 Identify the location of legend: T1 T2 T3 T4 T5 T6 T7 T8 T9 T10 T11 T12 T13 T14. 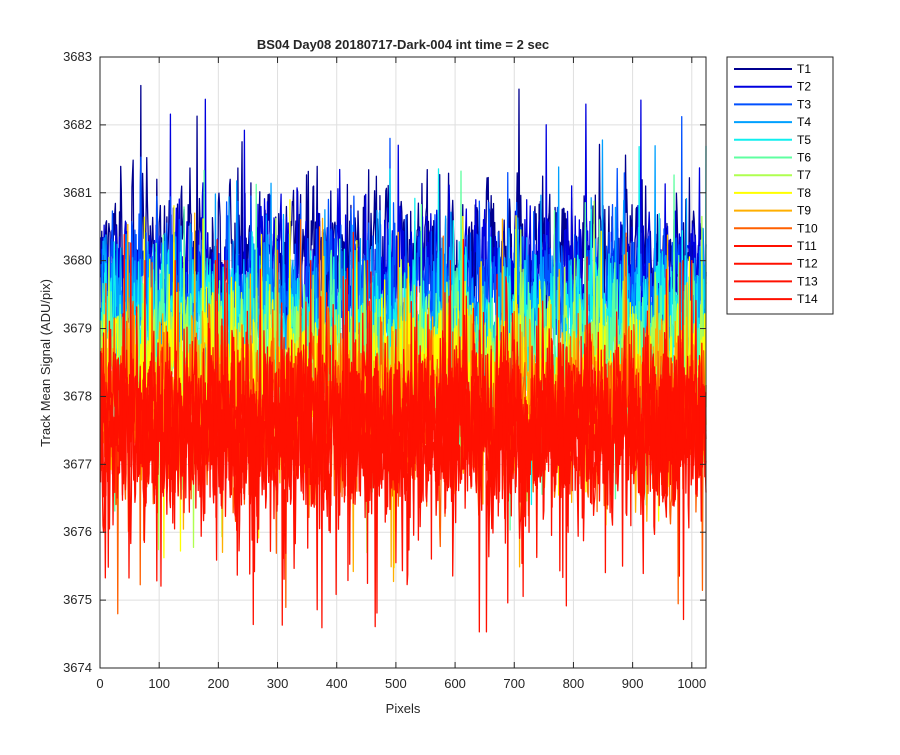
(780, 185).